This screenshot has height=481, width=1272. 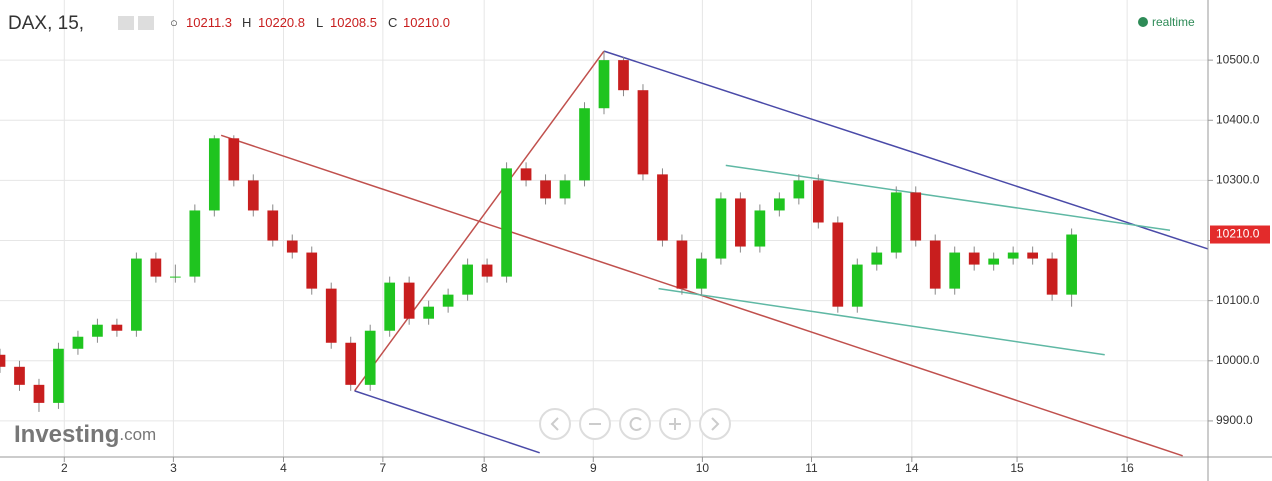 What do you see at coordinates (1238, 180) in the screenshot?
I see `y-tick-label: 10300.0` at bounding box center [1238, 180].